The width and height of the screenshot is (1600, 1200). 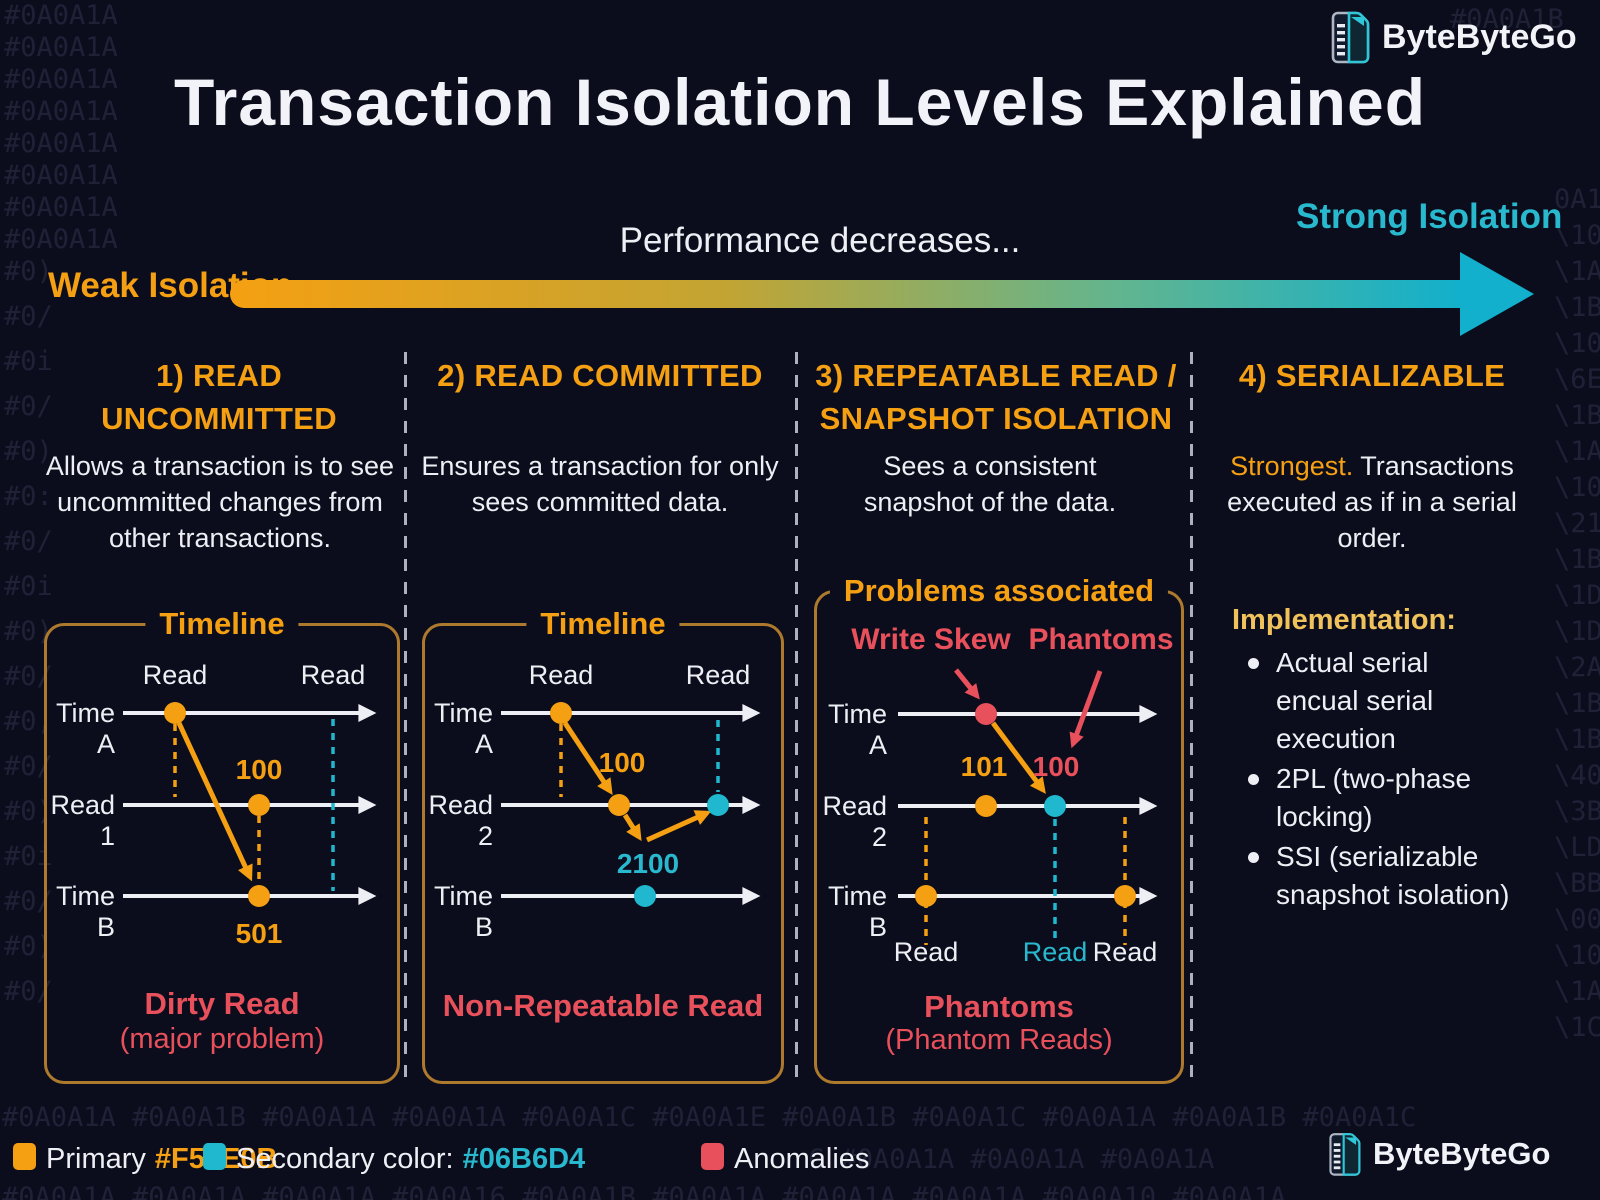 What do you see at coordinates (648, 863) in the screenshot?
I see `value-2100: 2100` at bounding box center [648, 863].